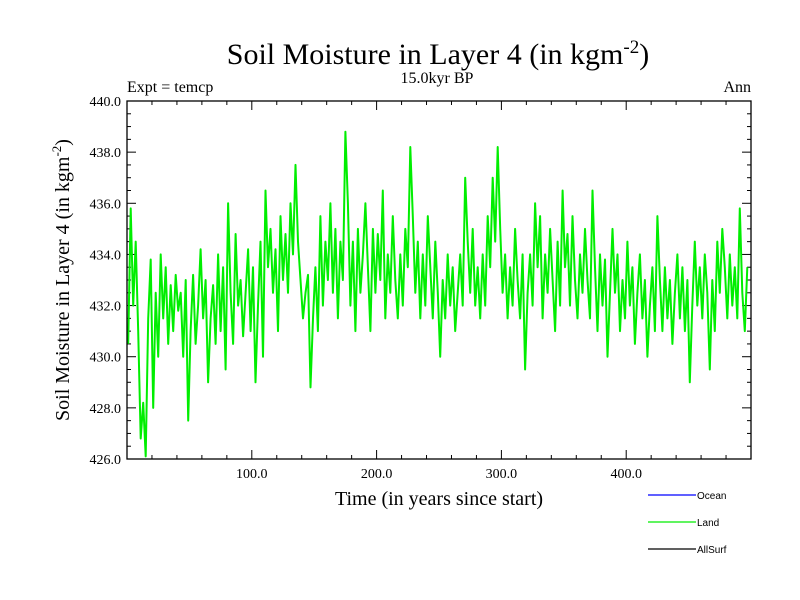  Describe the element at coordinates (439, 499) in the screenshot. I see `x-axis-label: Time (in years since start)` at that location.